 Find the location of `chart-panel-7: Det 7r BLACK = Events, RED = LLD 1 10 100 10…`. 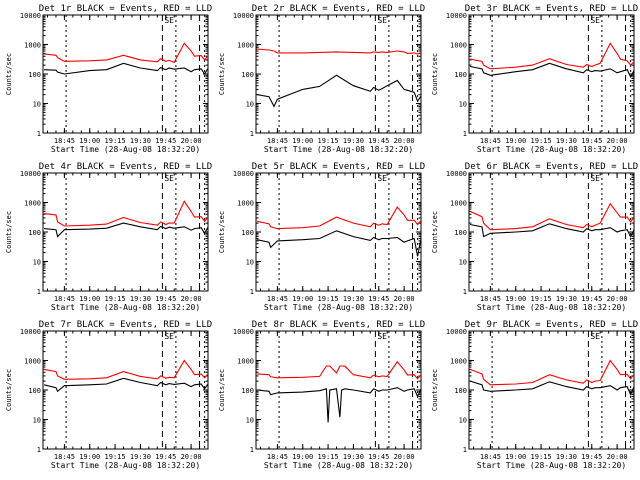

chart-panel-7: Det 7r BLACK = Events, RED = LLD 1 10 100 10… is located at coordinates (108, 395).